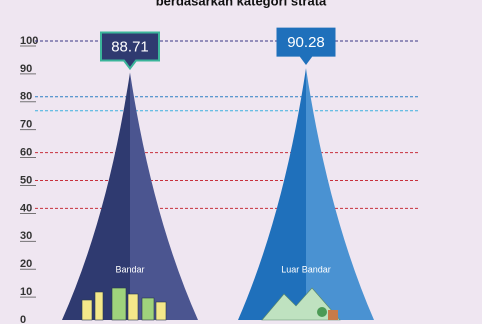 This screenshot has height=324, width=482. Describe the element at coordinates (26, 125) in the screenshot. I see `y-tick-label: 70` at that location.